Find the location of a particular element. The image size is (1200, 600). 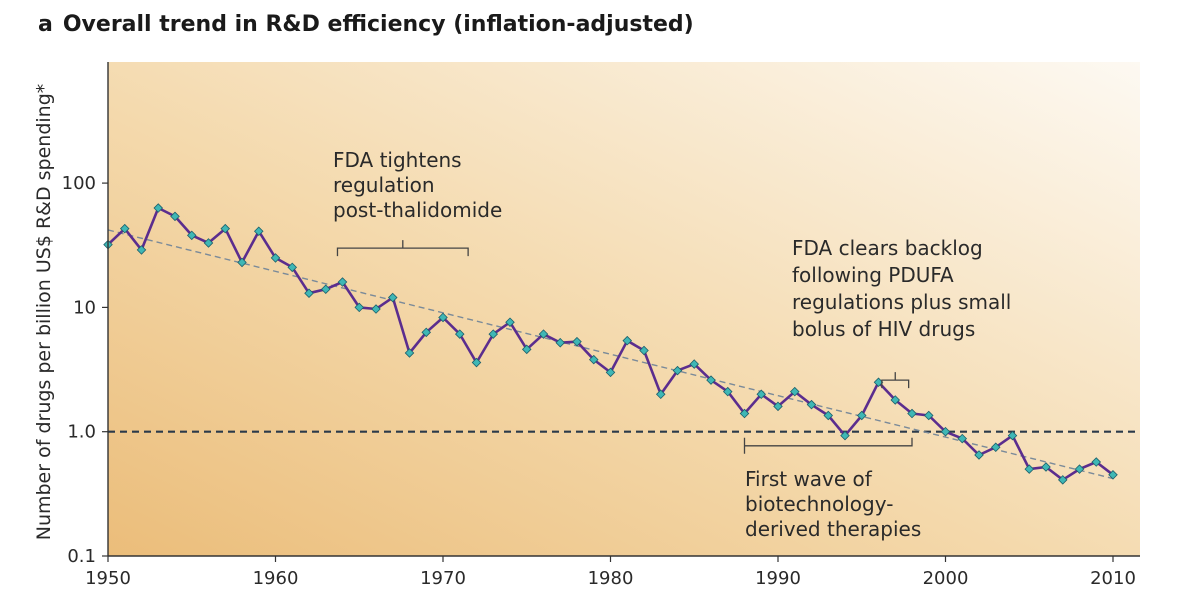

y-tick-label: 10 is located at coordinates (84, 307).